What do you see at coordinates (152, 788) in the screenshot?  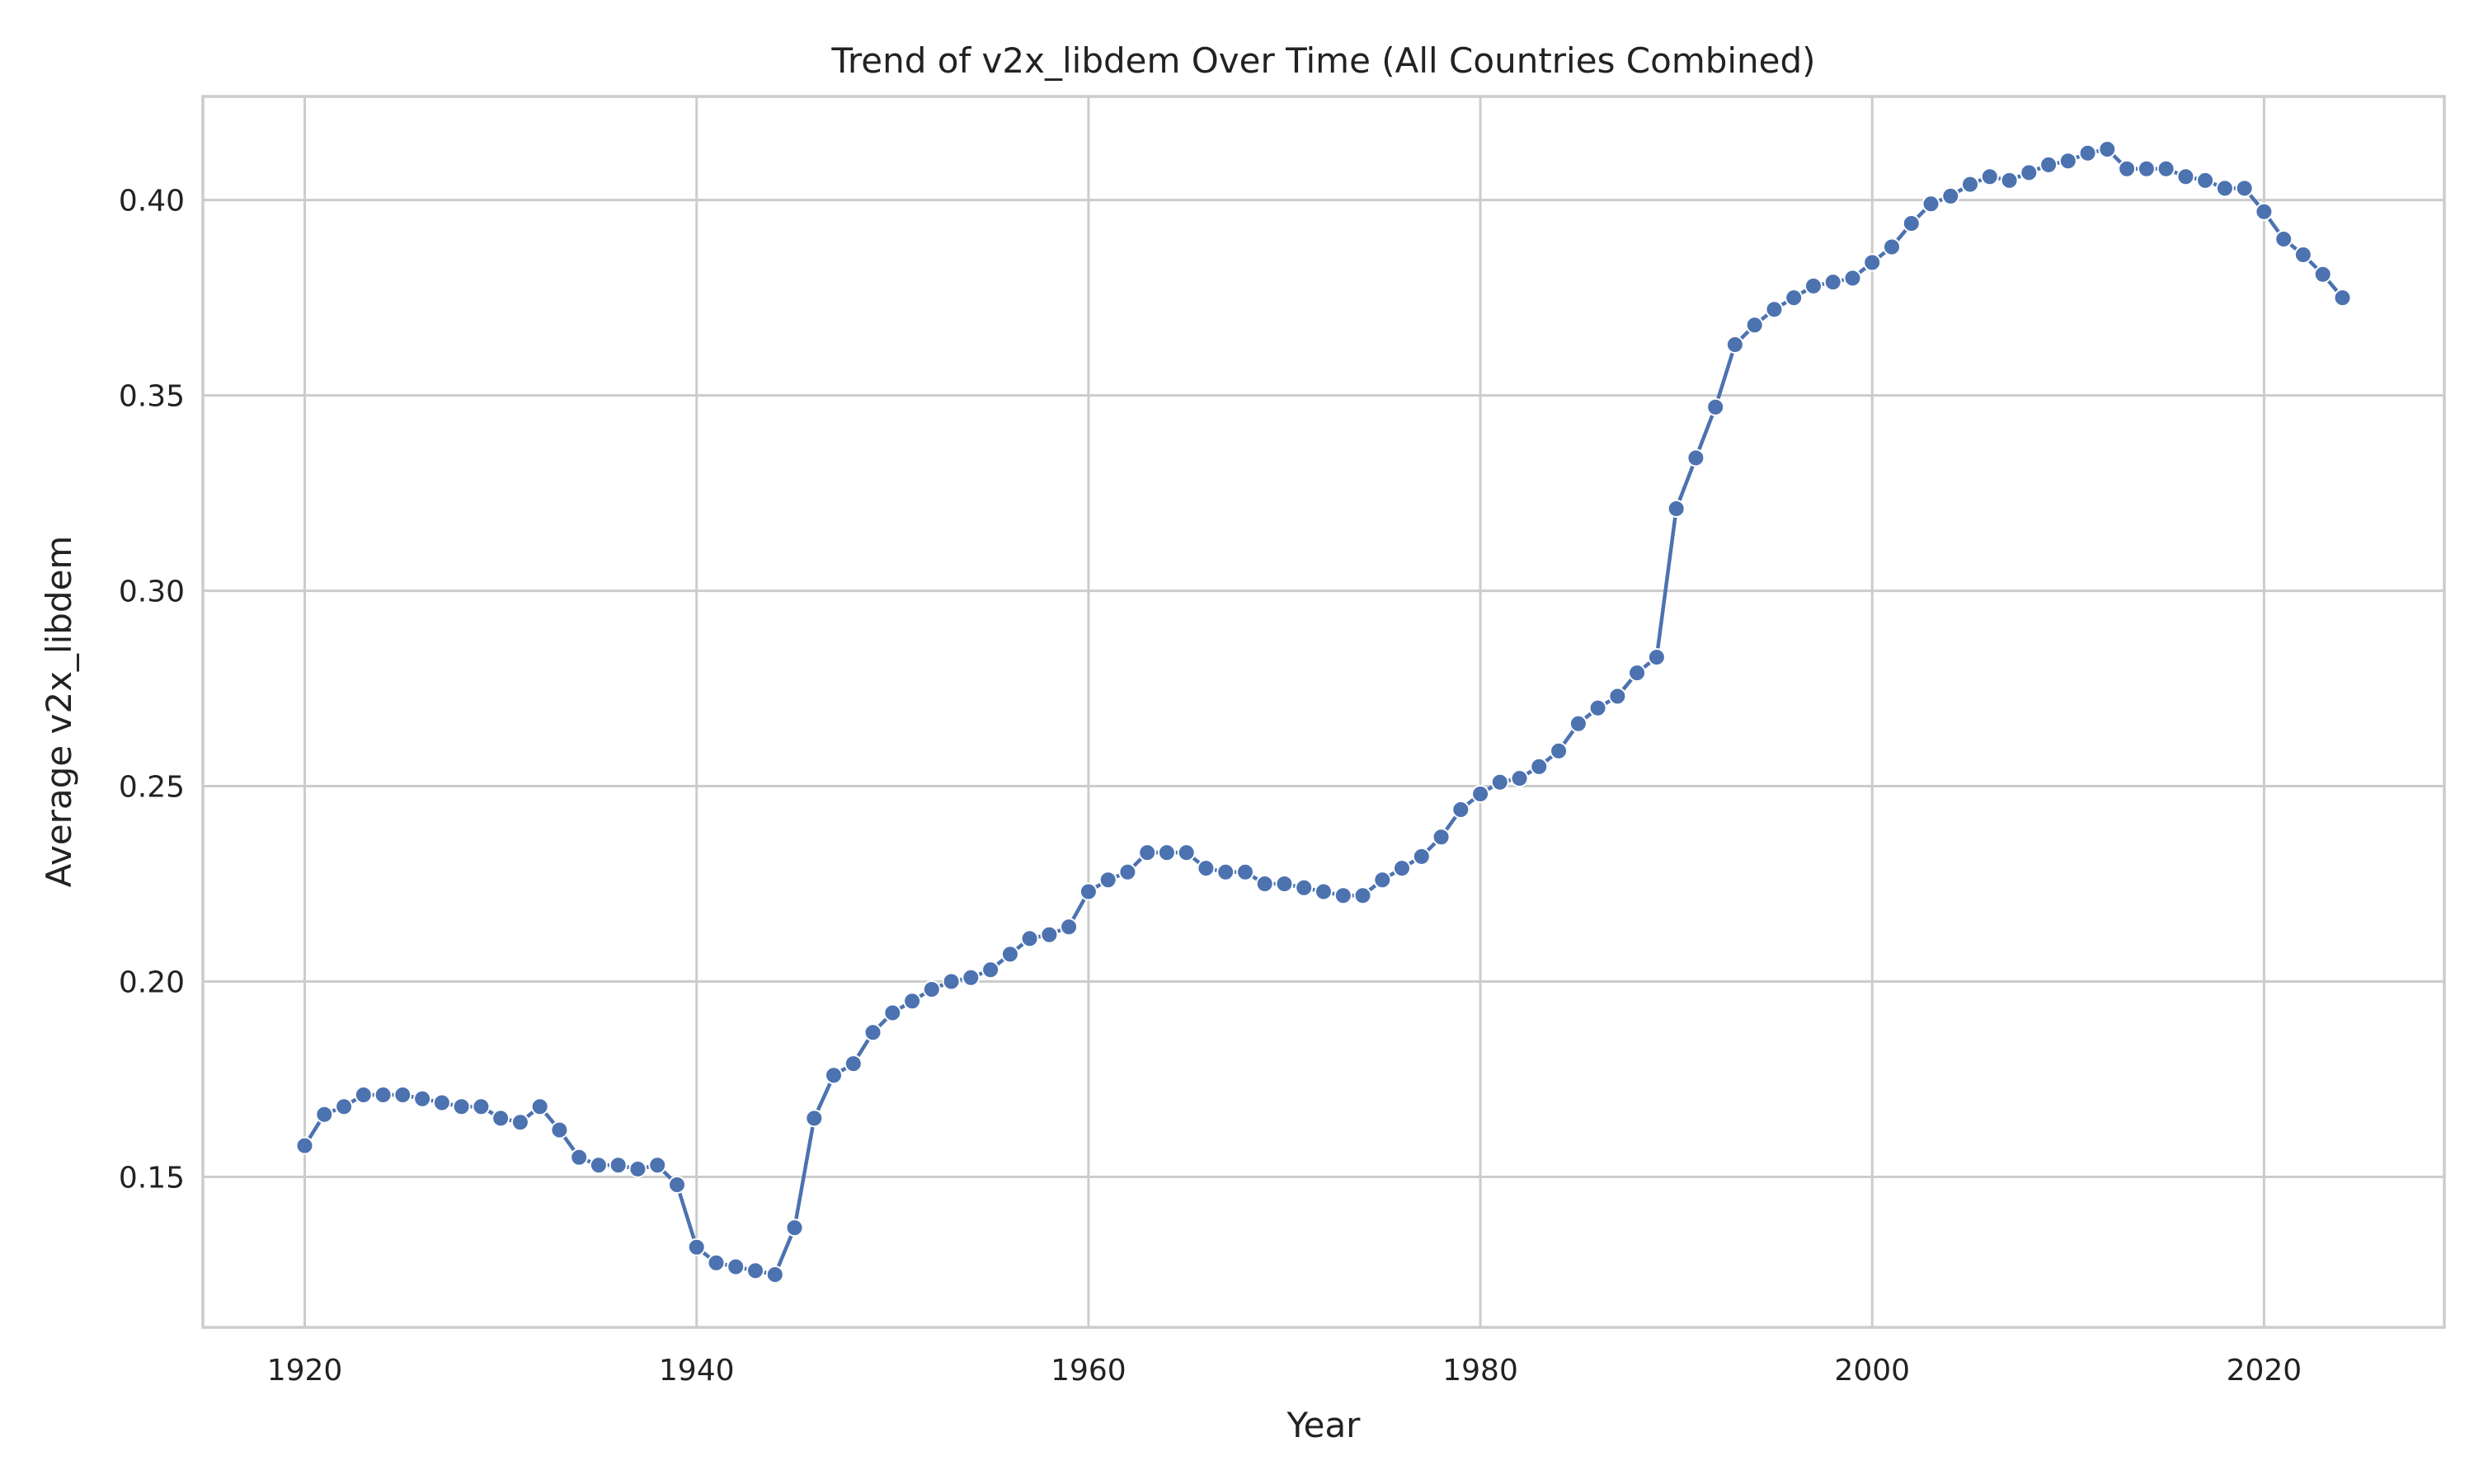 I see `y-tick-label: 0.25` at bounding box center [152, 788].